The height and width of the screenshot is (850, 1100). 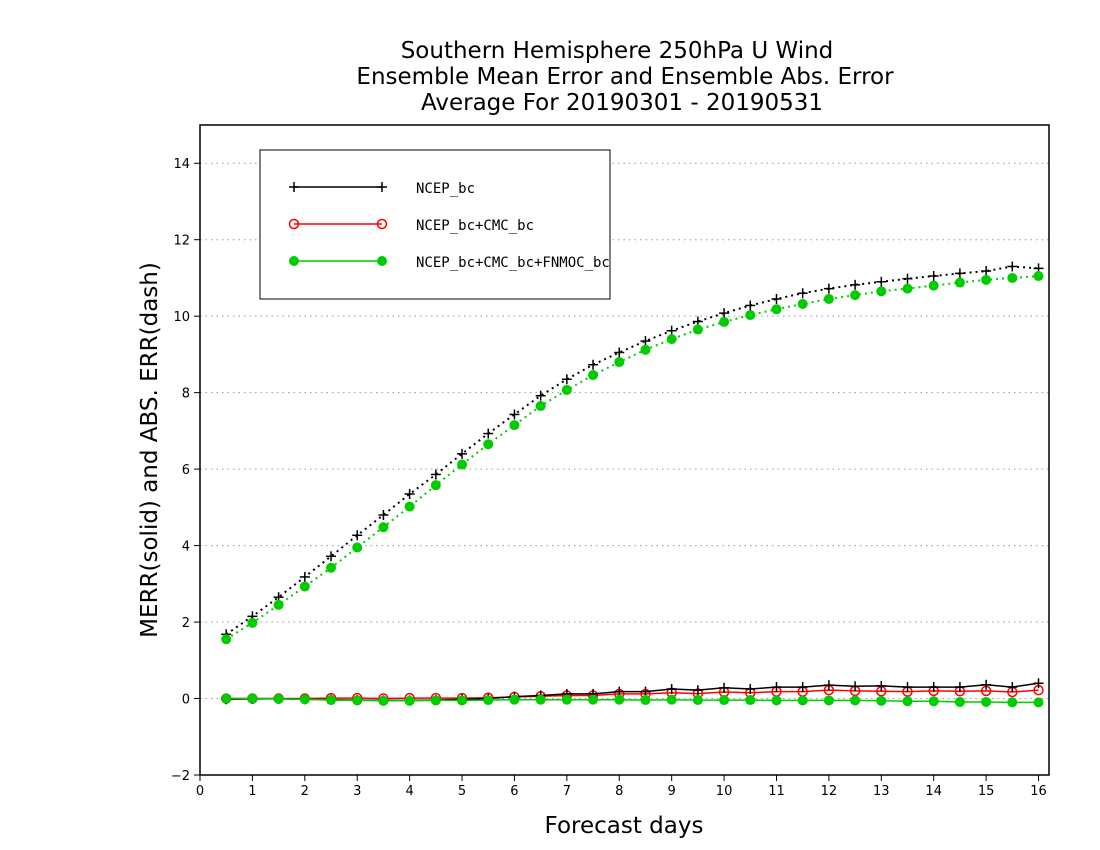 I want to click on title-line-3: Average For 20190301 - 20190531, so click(x=622, y=103).